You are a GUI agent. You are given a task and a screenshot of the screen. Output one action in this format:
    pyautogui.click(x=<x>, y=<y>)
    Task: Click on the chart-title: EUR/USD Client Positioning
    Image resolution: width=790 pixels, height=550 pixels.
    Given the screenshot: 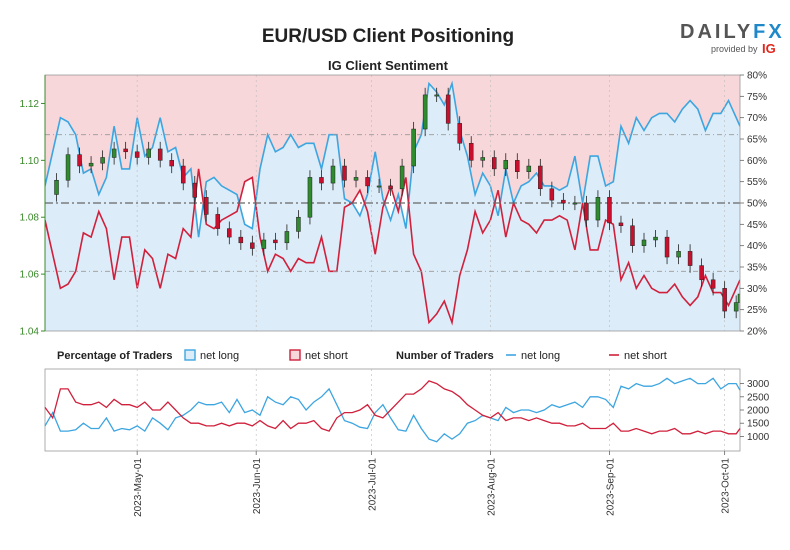 What is the action you would take?
    pyautogui.click(x=388, y=36)
    